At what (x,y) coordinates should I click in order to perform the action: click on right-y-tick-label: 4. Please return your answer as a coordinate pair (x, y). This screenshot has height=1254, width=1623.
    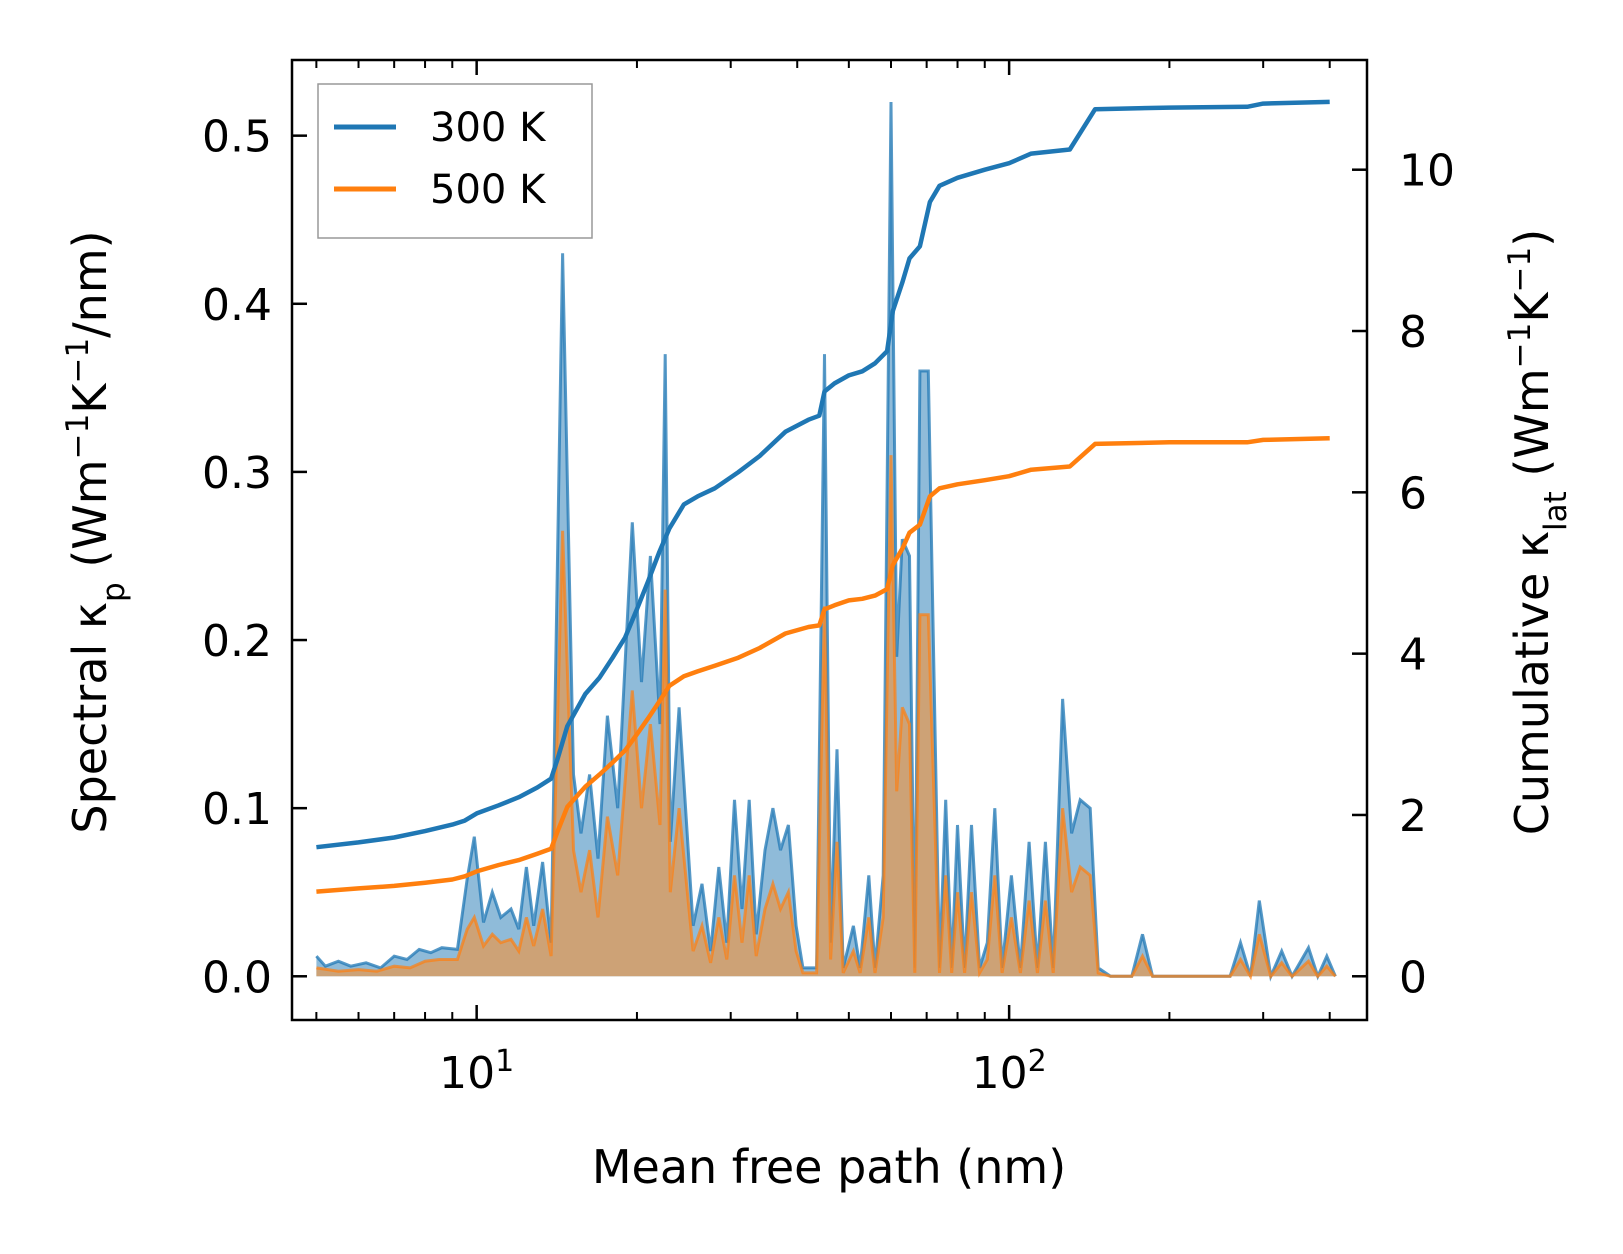
    Looking at the image, I should click on (1413, 655).